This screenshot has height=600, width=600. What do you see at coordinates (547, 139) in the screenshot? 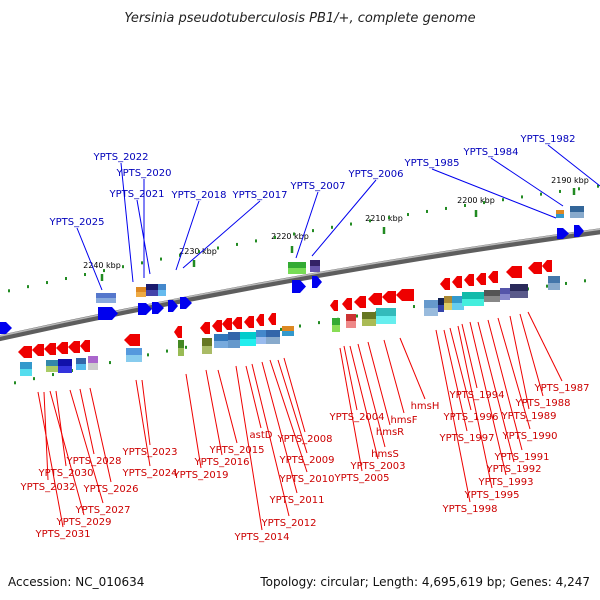
I see `forward-gene-label: YPTS_1982` at bounding box center [547, 139].